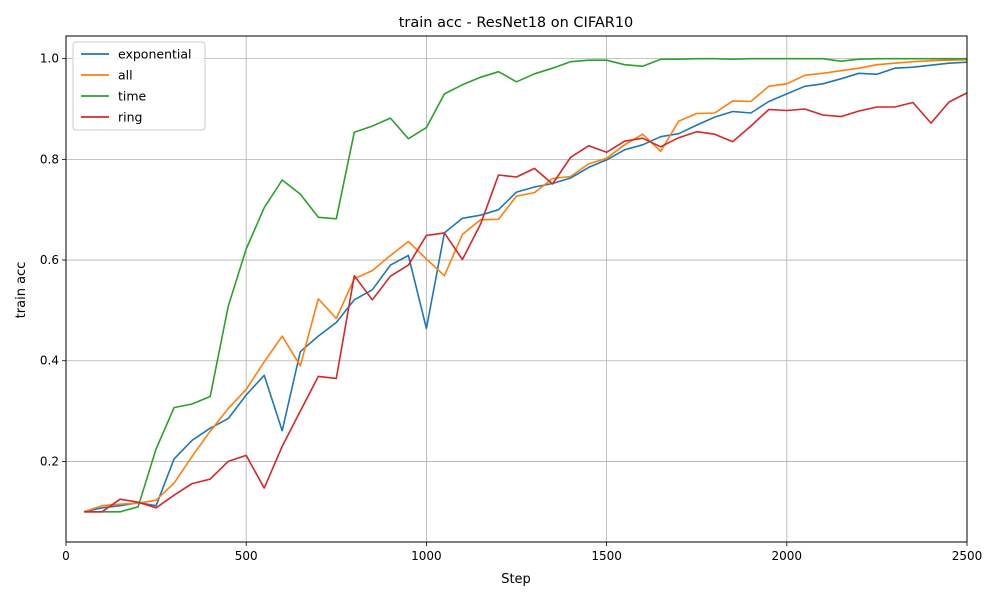  I want to click on x-tick-label: 500, so click(246, 556).